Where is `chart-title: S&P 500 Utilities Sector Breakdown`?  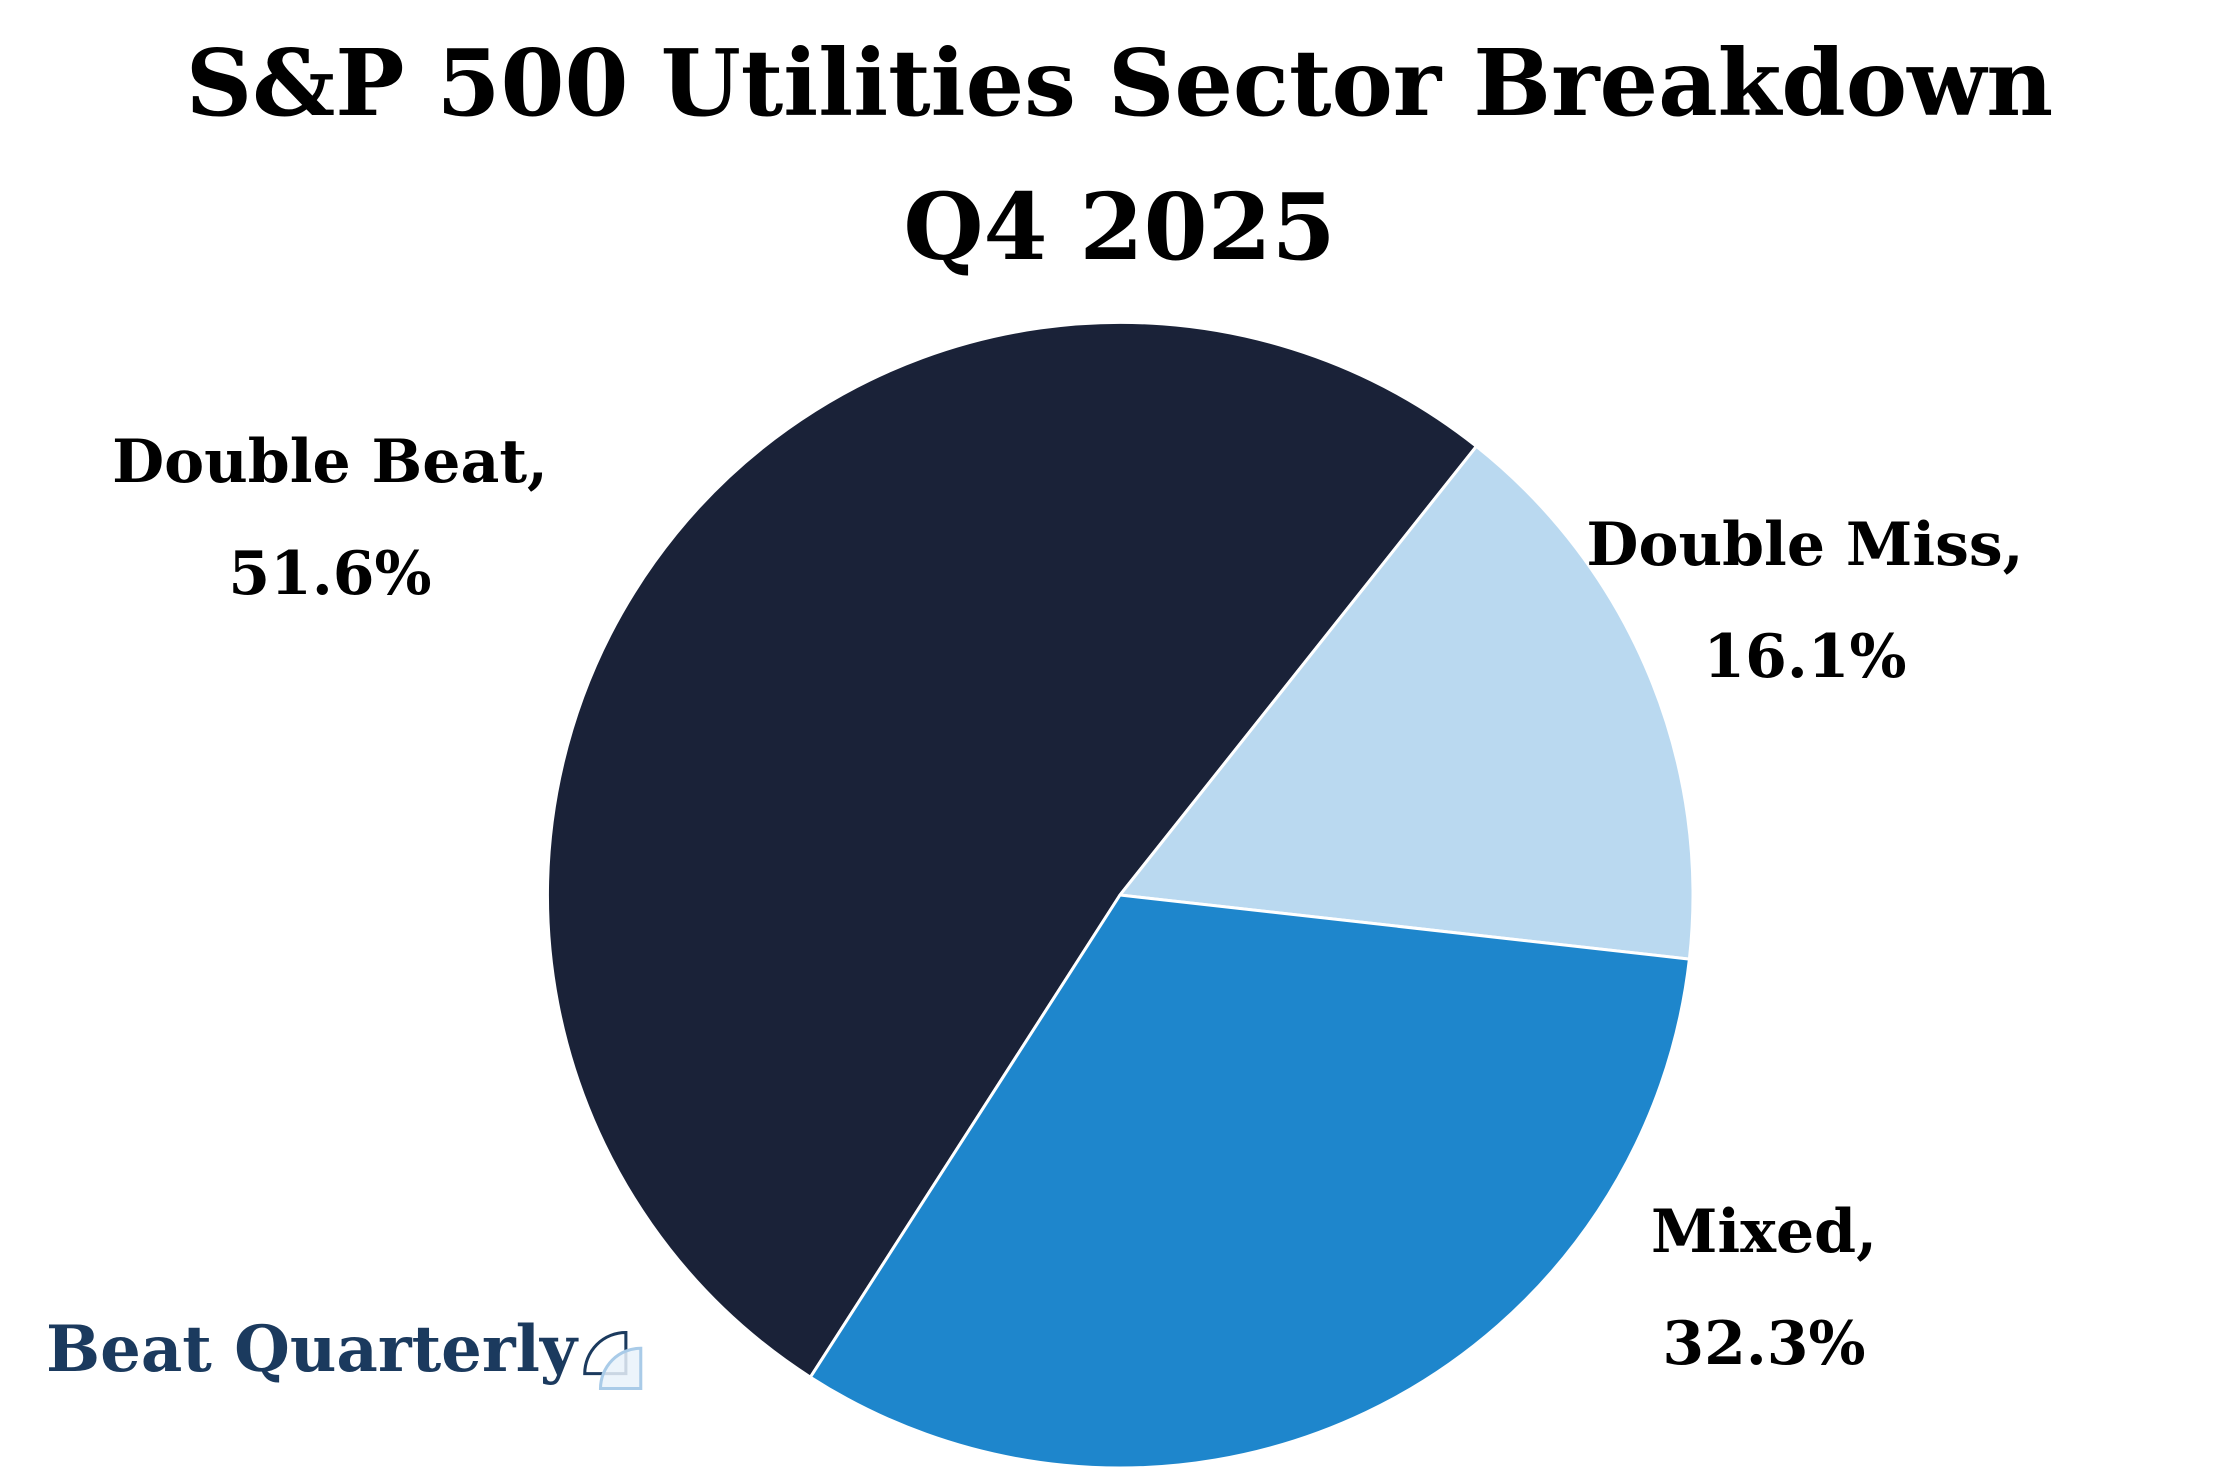
chart-title: S&P 500 Utilities Sector Breakdown is located at coordinates (1119, 83).